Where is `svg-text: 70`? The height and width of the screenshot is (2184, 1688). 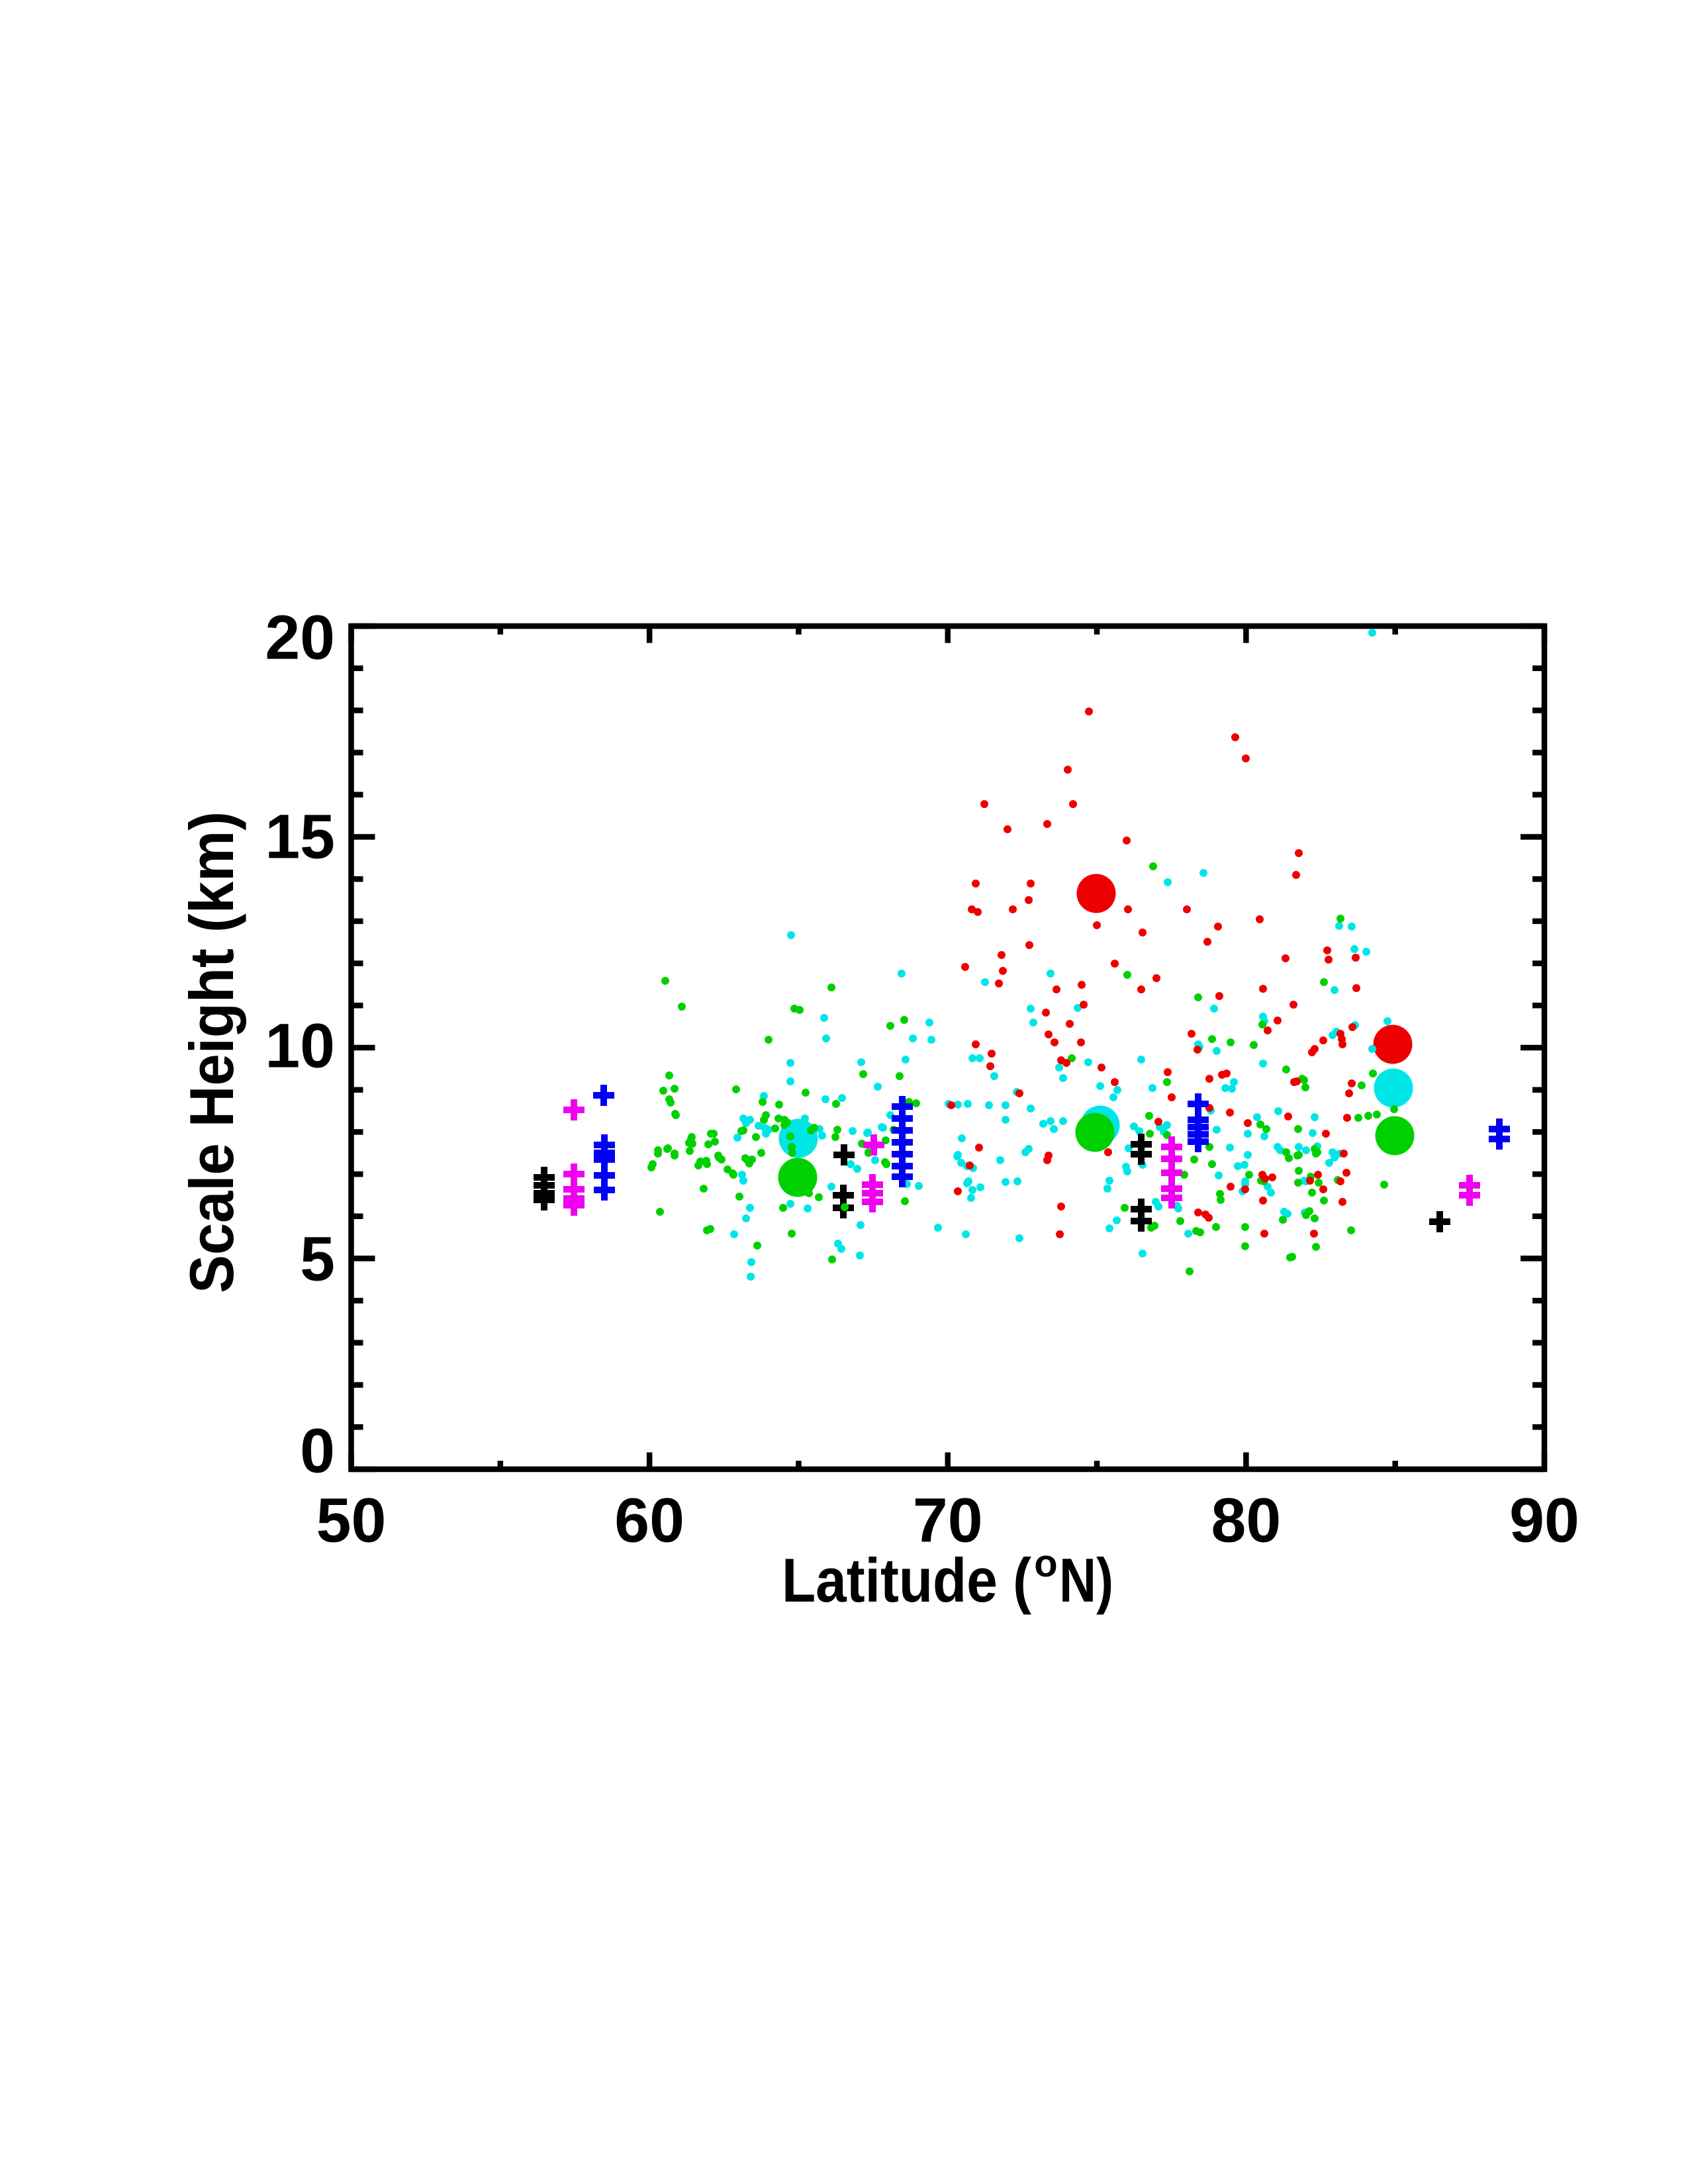 svg-text: 70 is located at coordinates (948, 1521).